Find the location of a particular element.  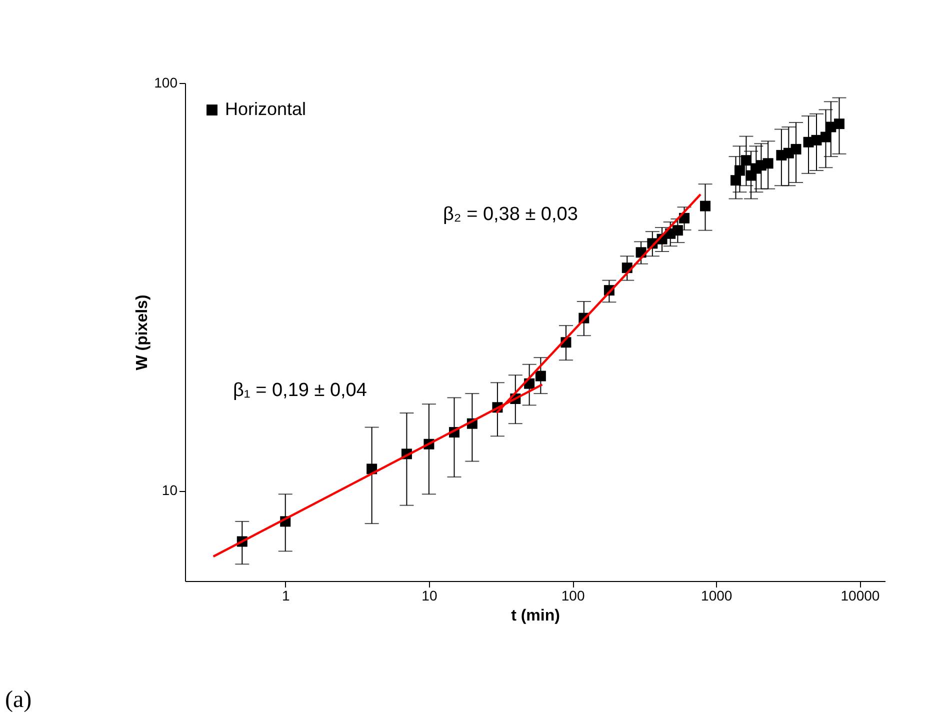

x-tick-label: 100 is located at coordinates (573, 596).